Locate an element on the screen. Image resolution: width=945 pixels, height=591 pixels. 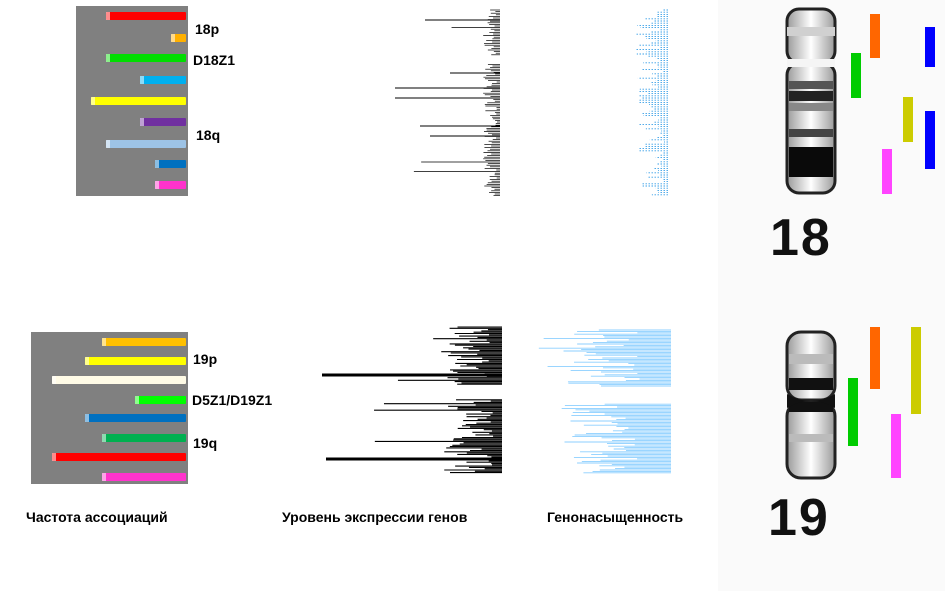
label-19p: 19p is located at coordinates (205, 359).